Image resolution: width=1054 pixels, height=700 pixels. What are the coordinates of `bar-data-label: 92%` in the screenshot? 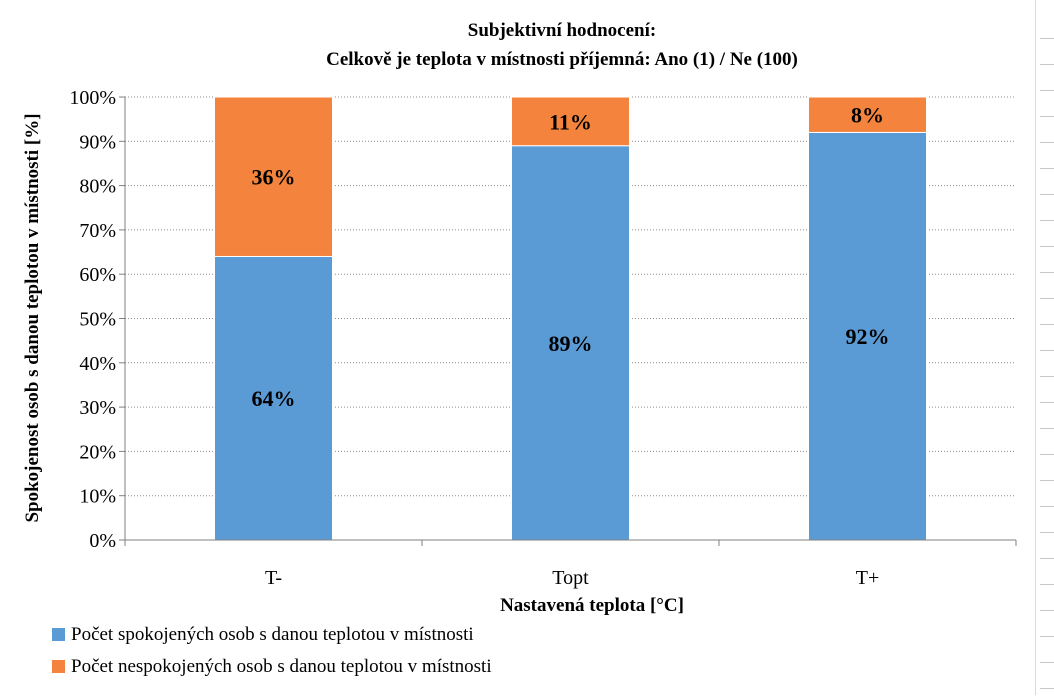 It's located at (868, 336).